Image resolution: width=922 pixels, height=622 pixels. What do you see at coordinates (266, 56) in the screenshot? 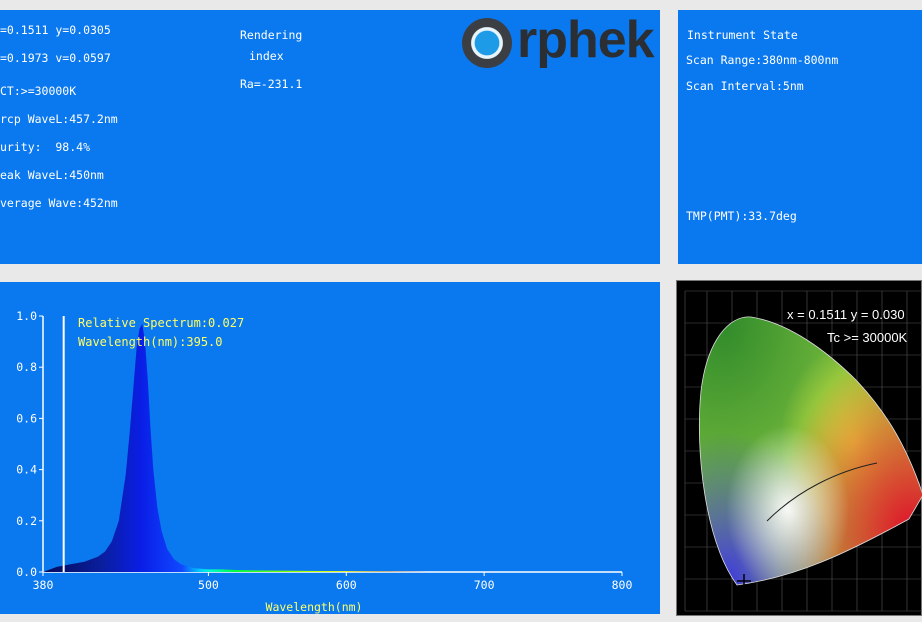
I see `rendering-index-label-2: index` at bounding box center [266, 56].